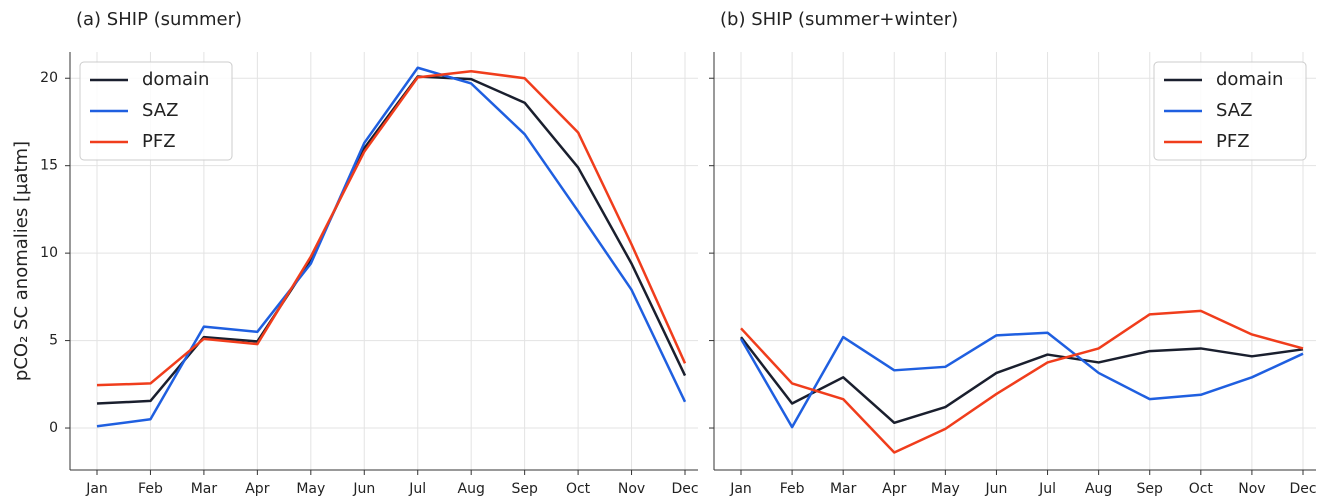 Image resolution: width=1322 pixels, height=499 pixels. What do you see at coordinates (159, 19) in the screenshot?
I see `panel-title: (a) SHIP (summer)` at bounding box center [159, 19].